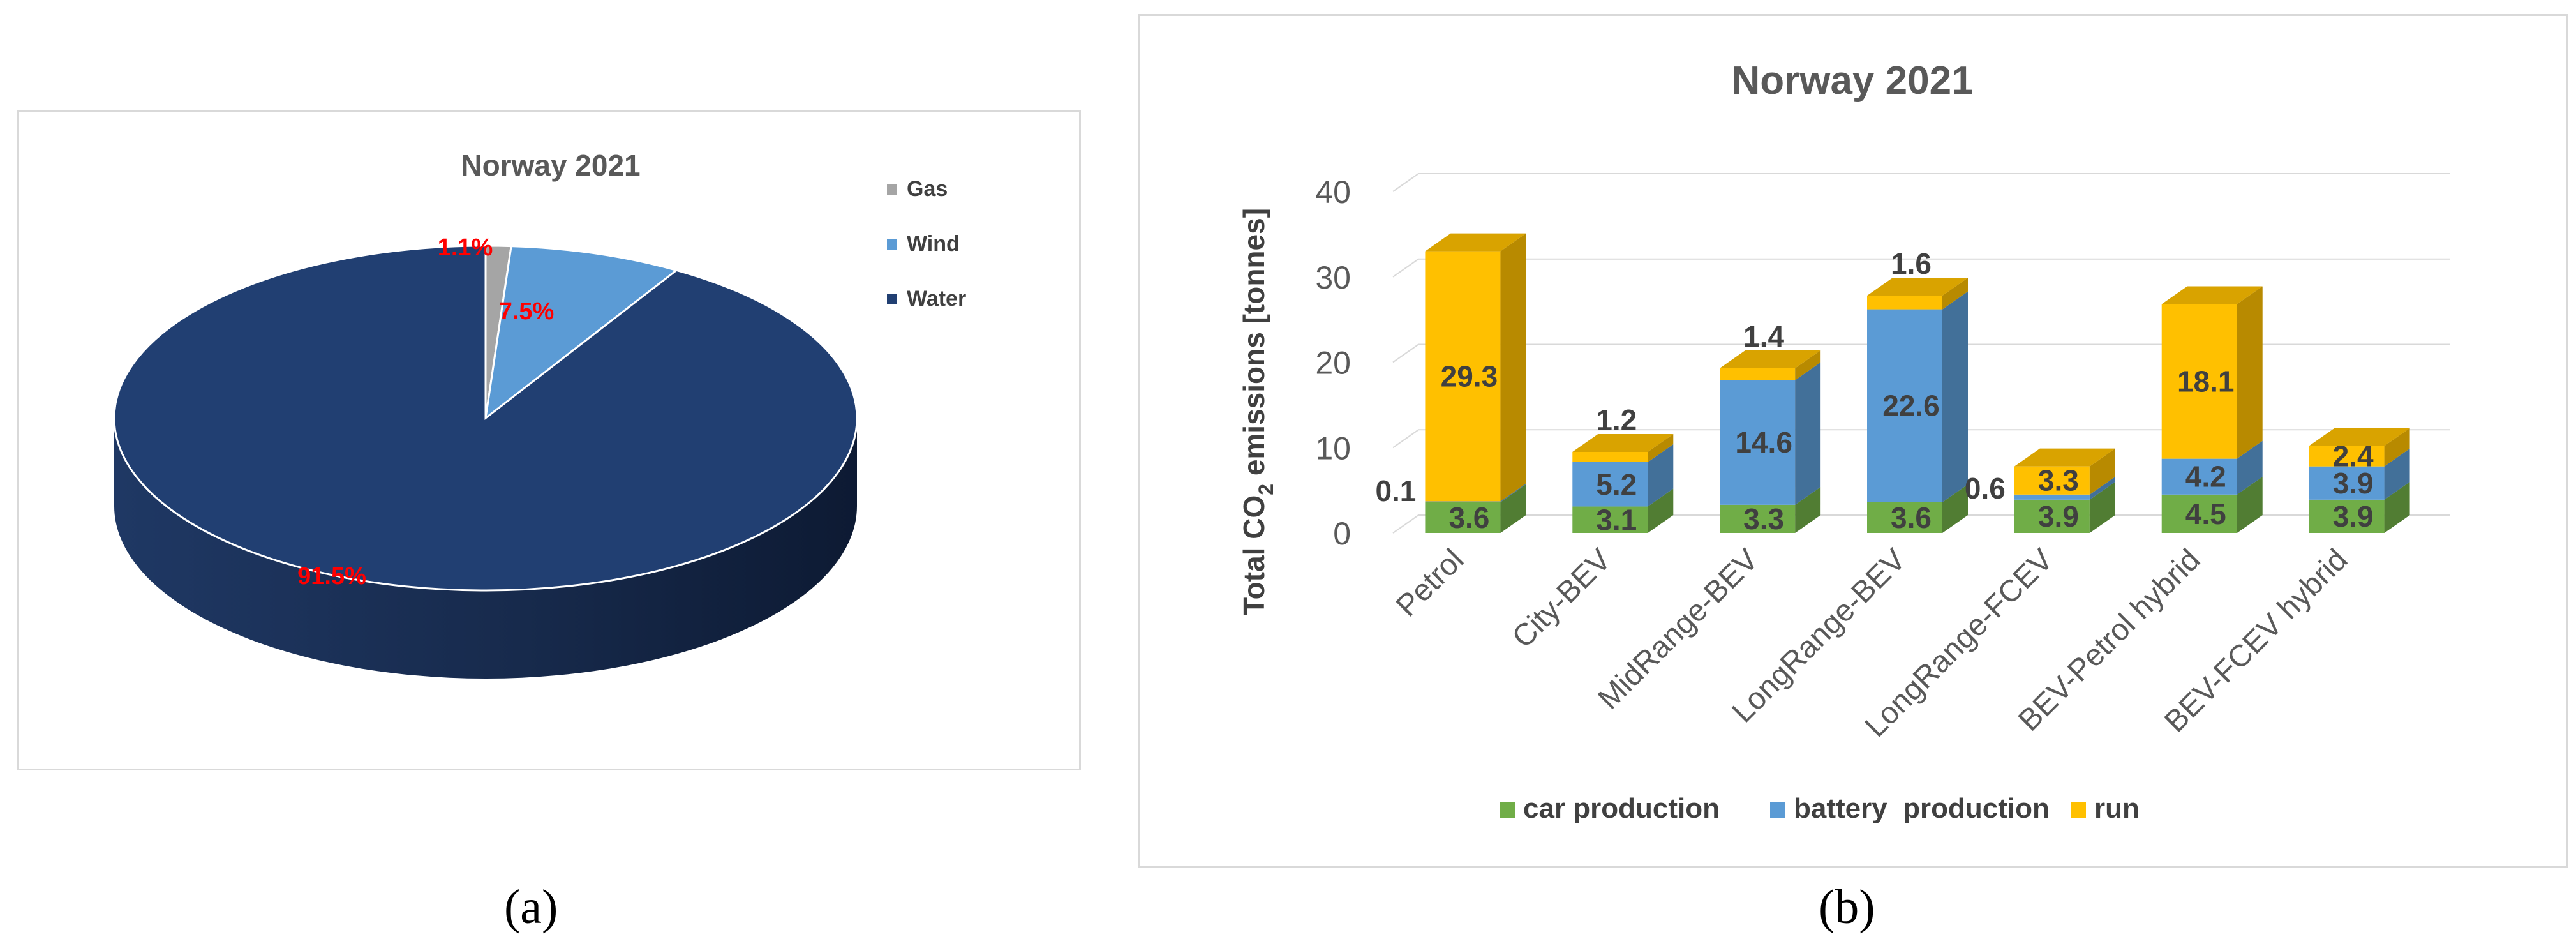 The image size is (2576, 946). What do you see at coordinates (892, 299) in the screenshot?
I see `legend-swatch-water` at bounding box center [892, 299].